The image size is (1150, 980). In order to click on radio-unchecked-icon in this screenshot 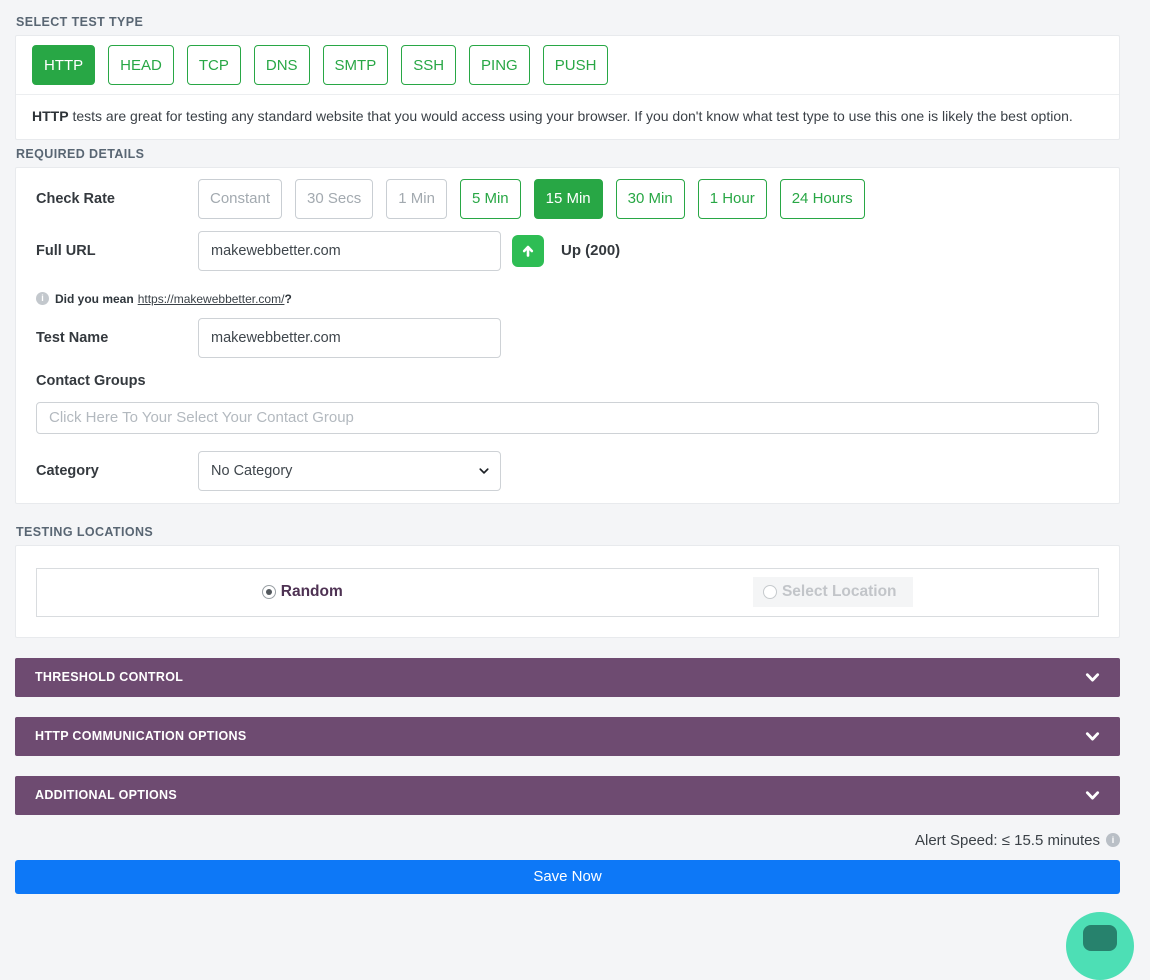, I will do `click(769, 592)`.